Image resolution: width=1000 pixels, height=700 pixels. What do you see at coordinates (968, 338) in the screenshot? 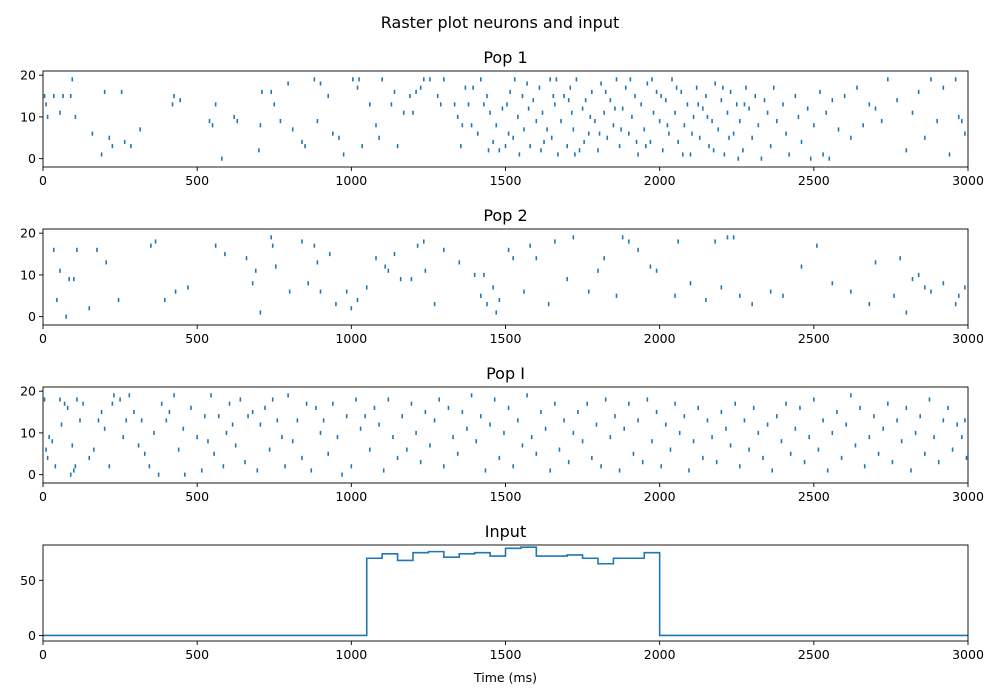
I see `pop2-x-tick-label: 3000` at bounding box center [968, 338].